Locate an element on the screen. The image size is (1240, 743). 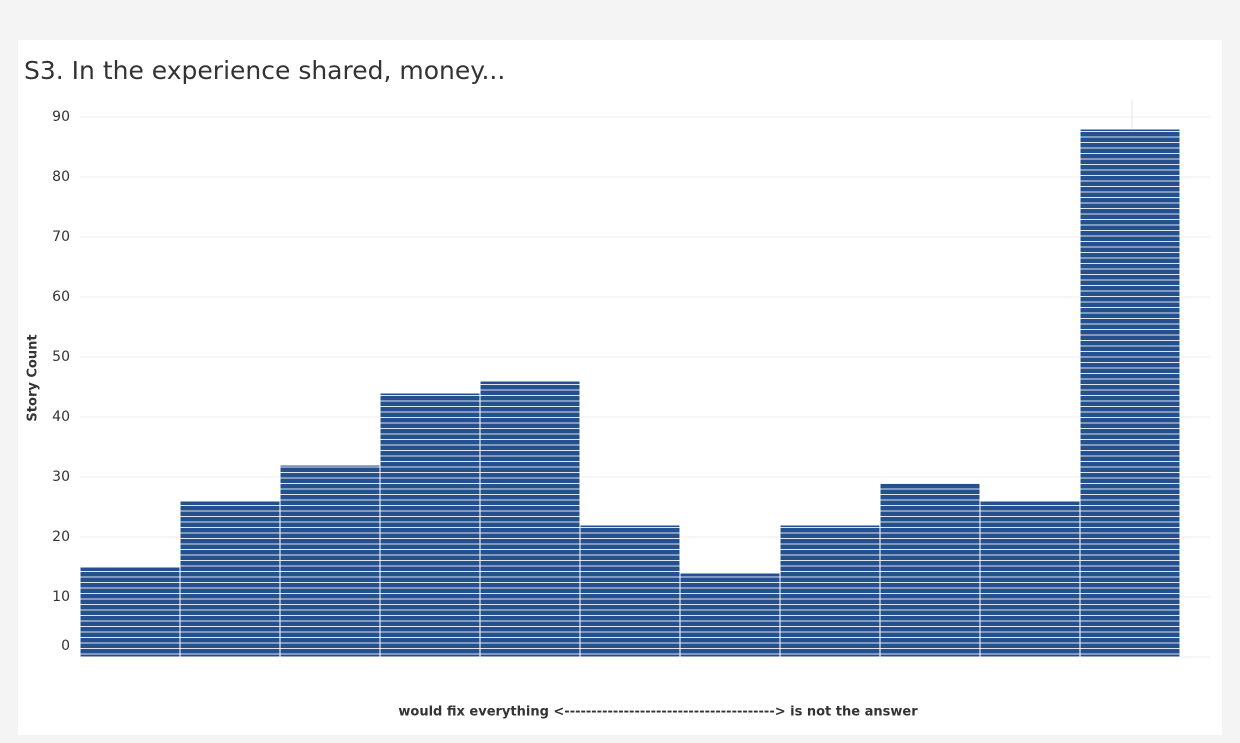
y-tick-label: 60 is located at coordinates (61, 297).